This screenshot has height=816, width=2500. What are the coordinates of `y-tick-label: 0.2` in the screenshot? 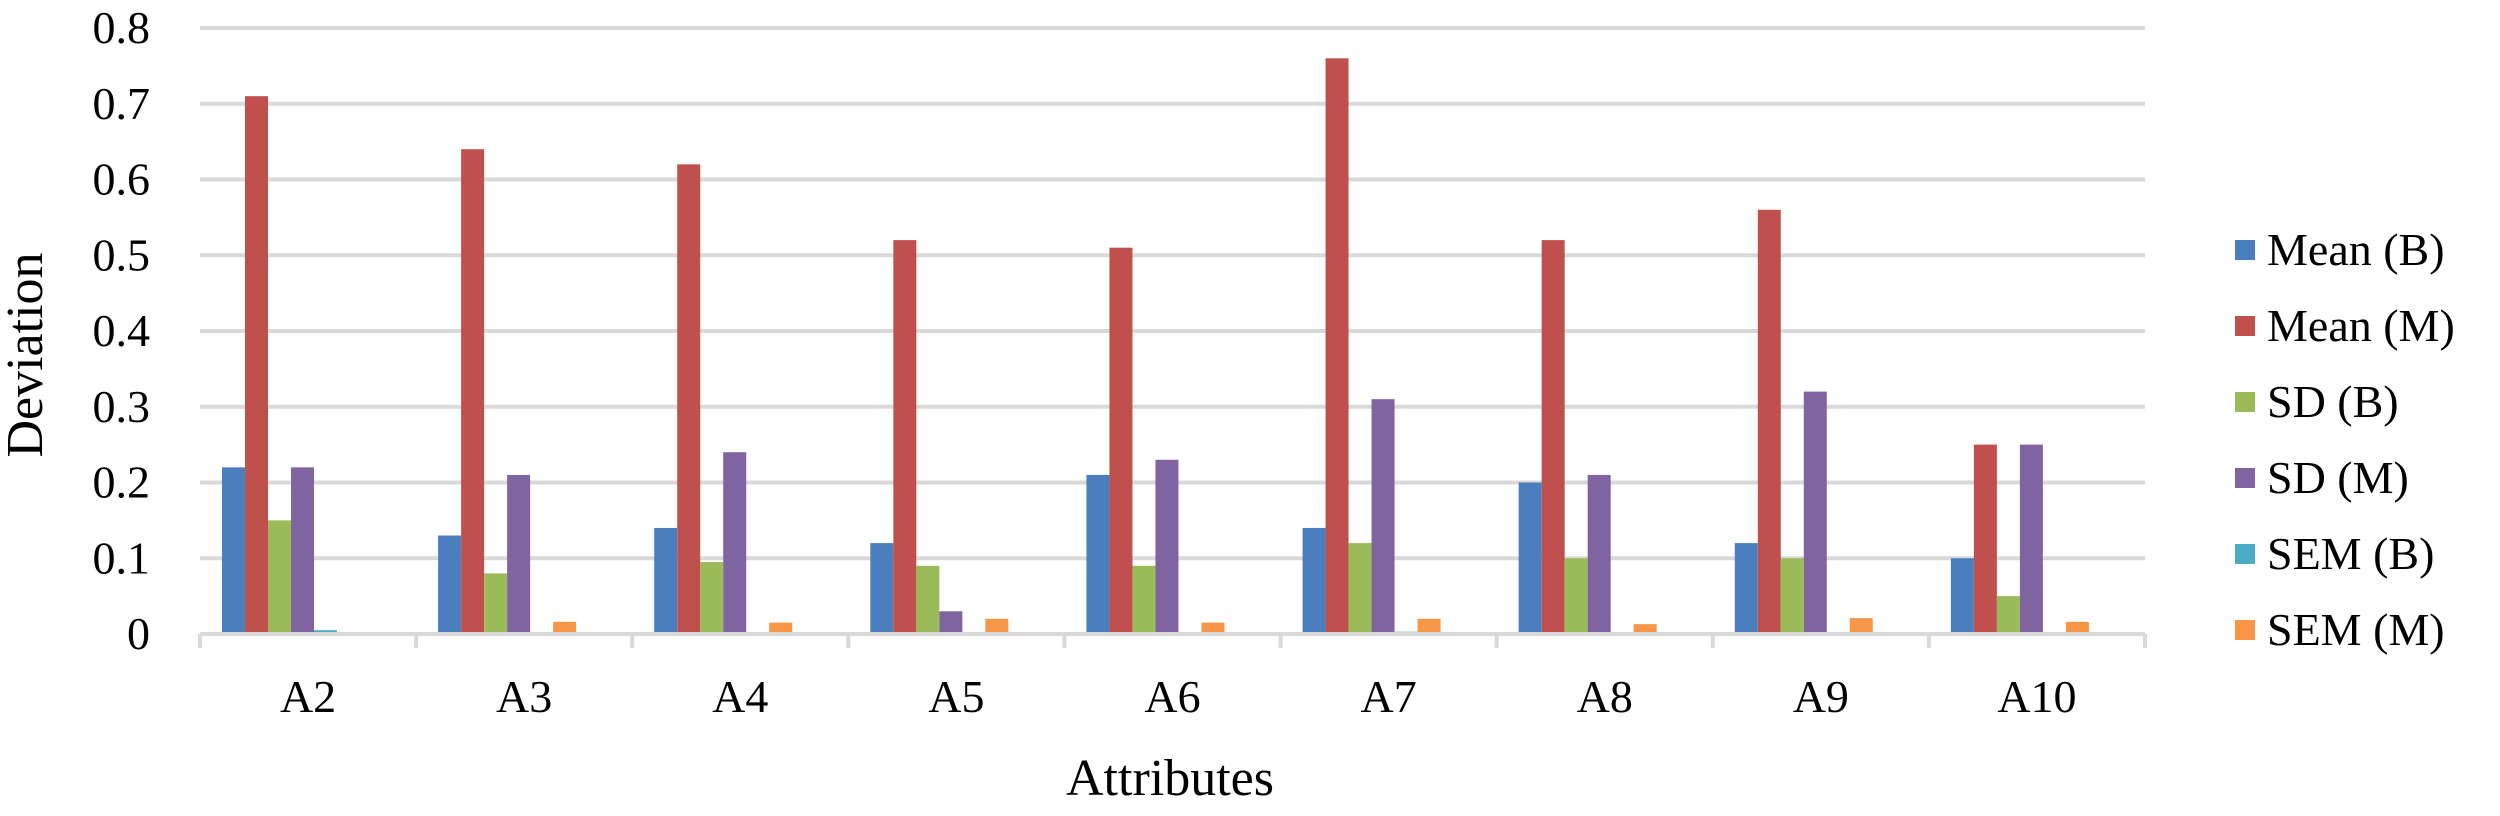 It's located at (122, 482).